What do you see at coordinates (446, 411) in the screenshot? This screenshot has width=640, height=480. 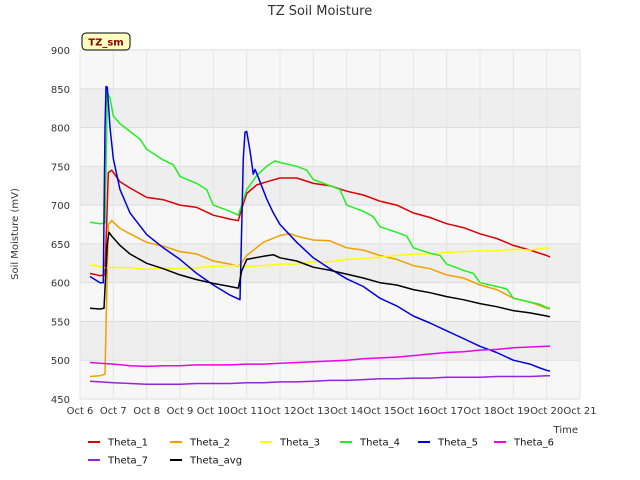 I see `x-tick-label: Oct 17` at bounding box center [446, 411].